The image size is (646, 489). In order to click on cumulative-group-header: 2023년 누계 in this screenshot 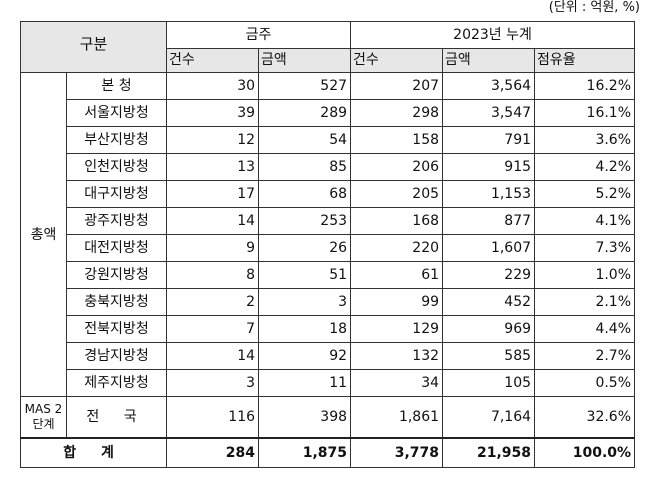, I will do `click(493, 35)`.